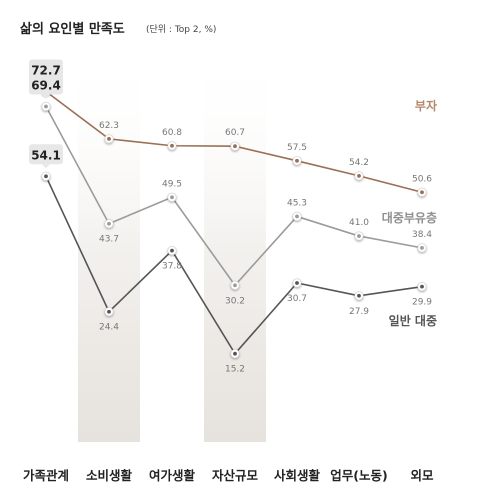  What do you see at coordinates (426, 105) in the screenshot?
I see `series-name-label: 부자` at bounding box center [426, 105].